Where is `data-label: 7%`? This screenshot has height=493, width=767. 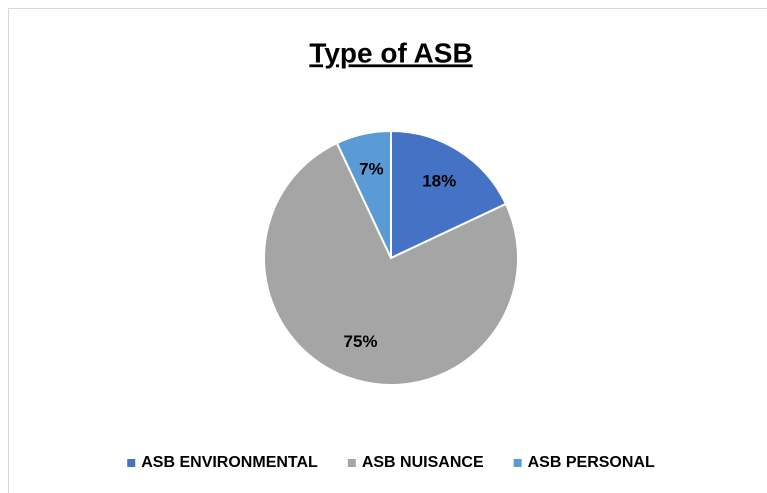
data-label: 7% is located at coordinates (371, 169).